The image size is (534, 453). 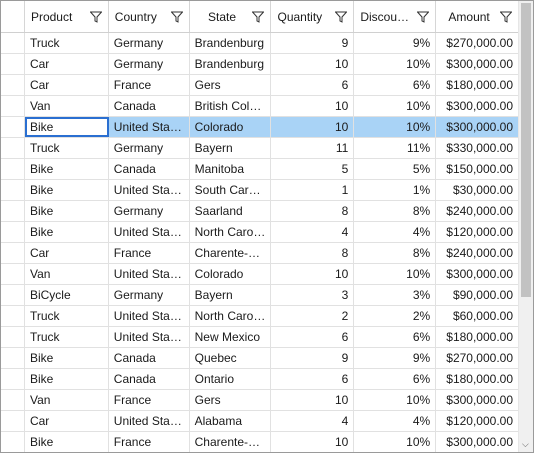 What do you see at coordinates (313, 16) in the screenshot?
I see `column-header-quantity: Quantity` at bounding box center [313, 16].